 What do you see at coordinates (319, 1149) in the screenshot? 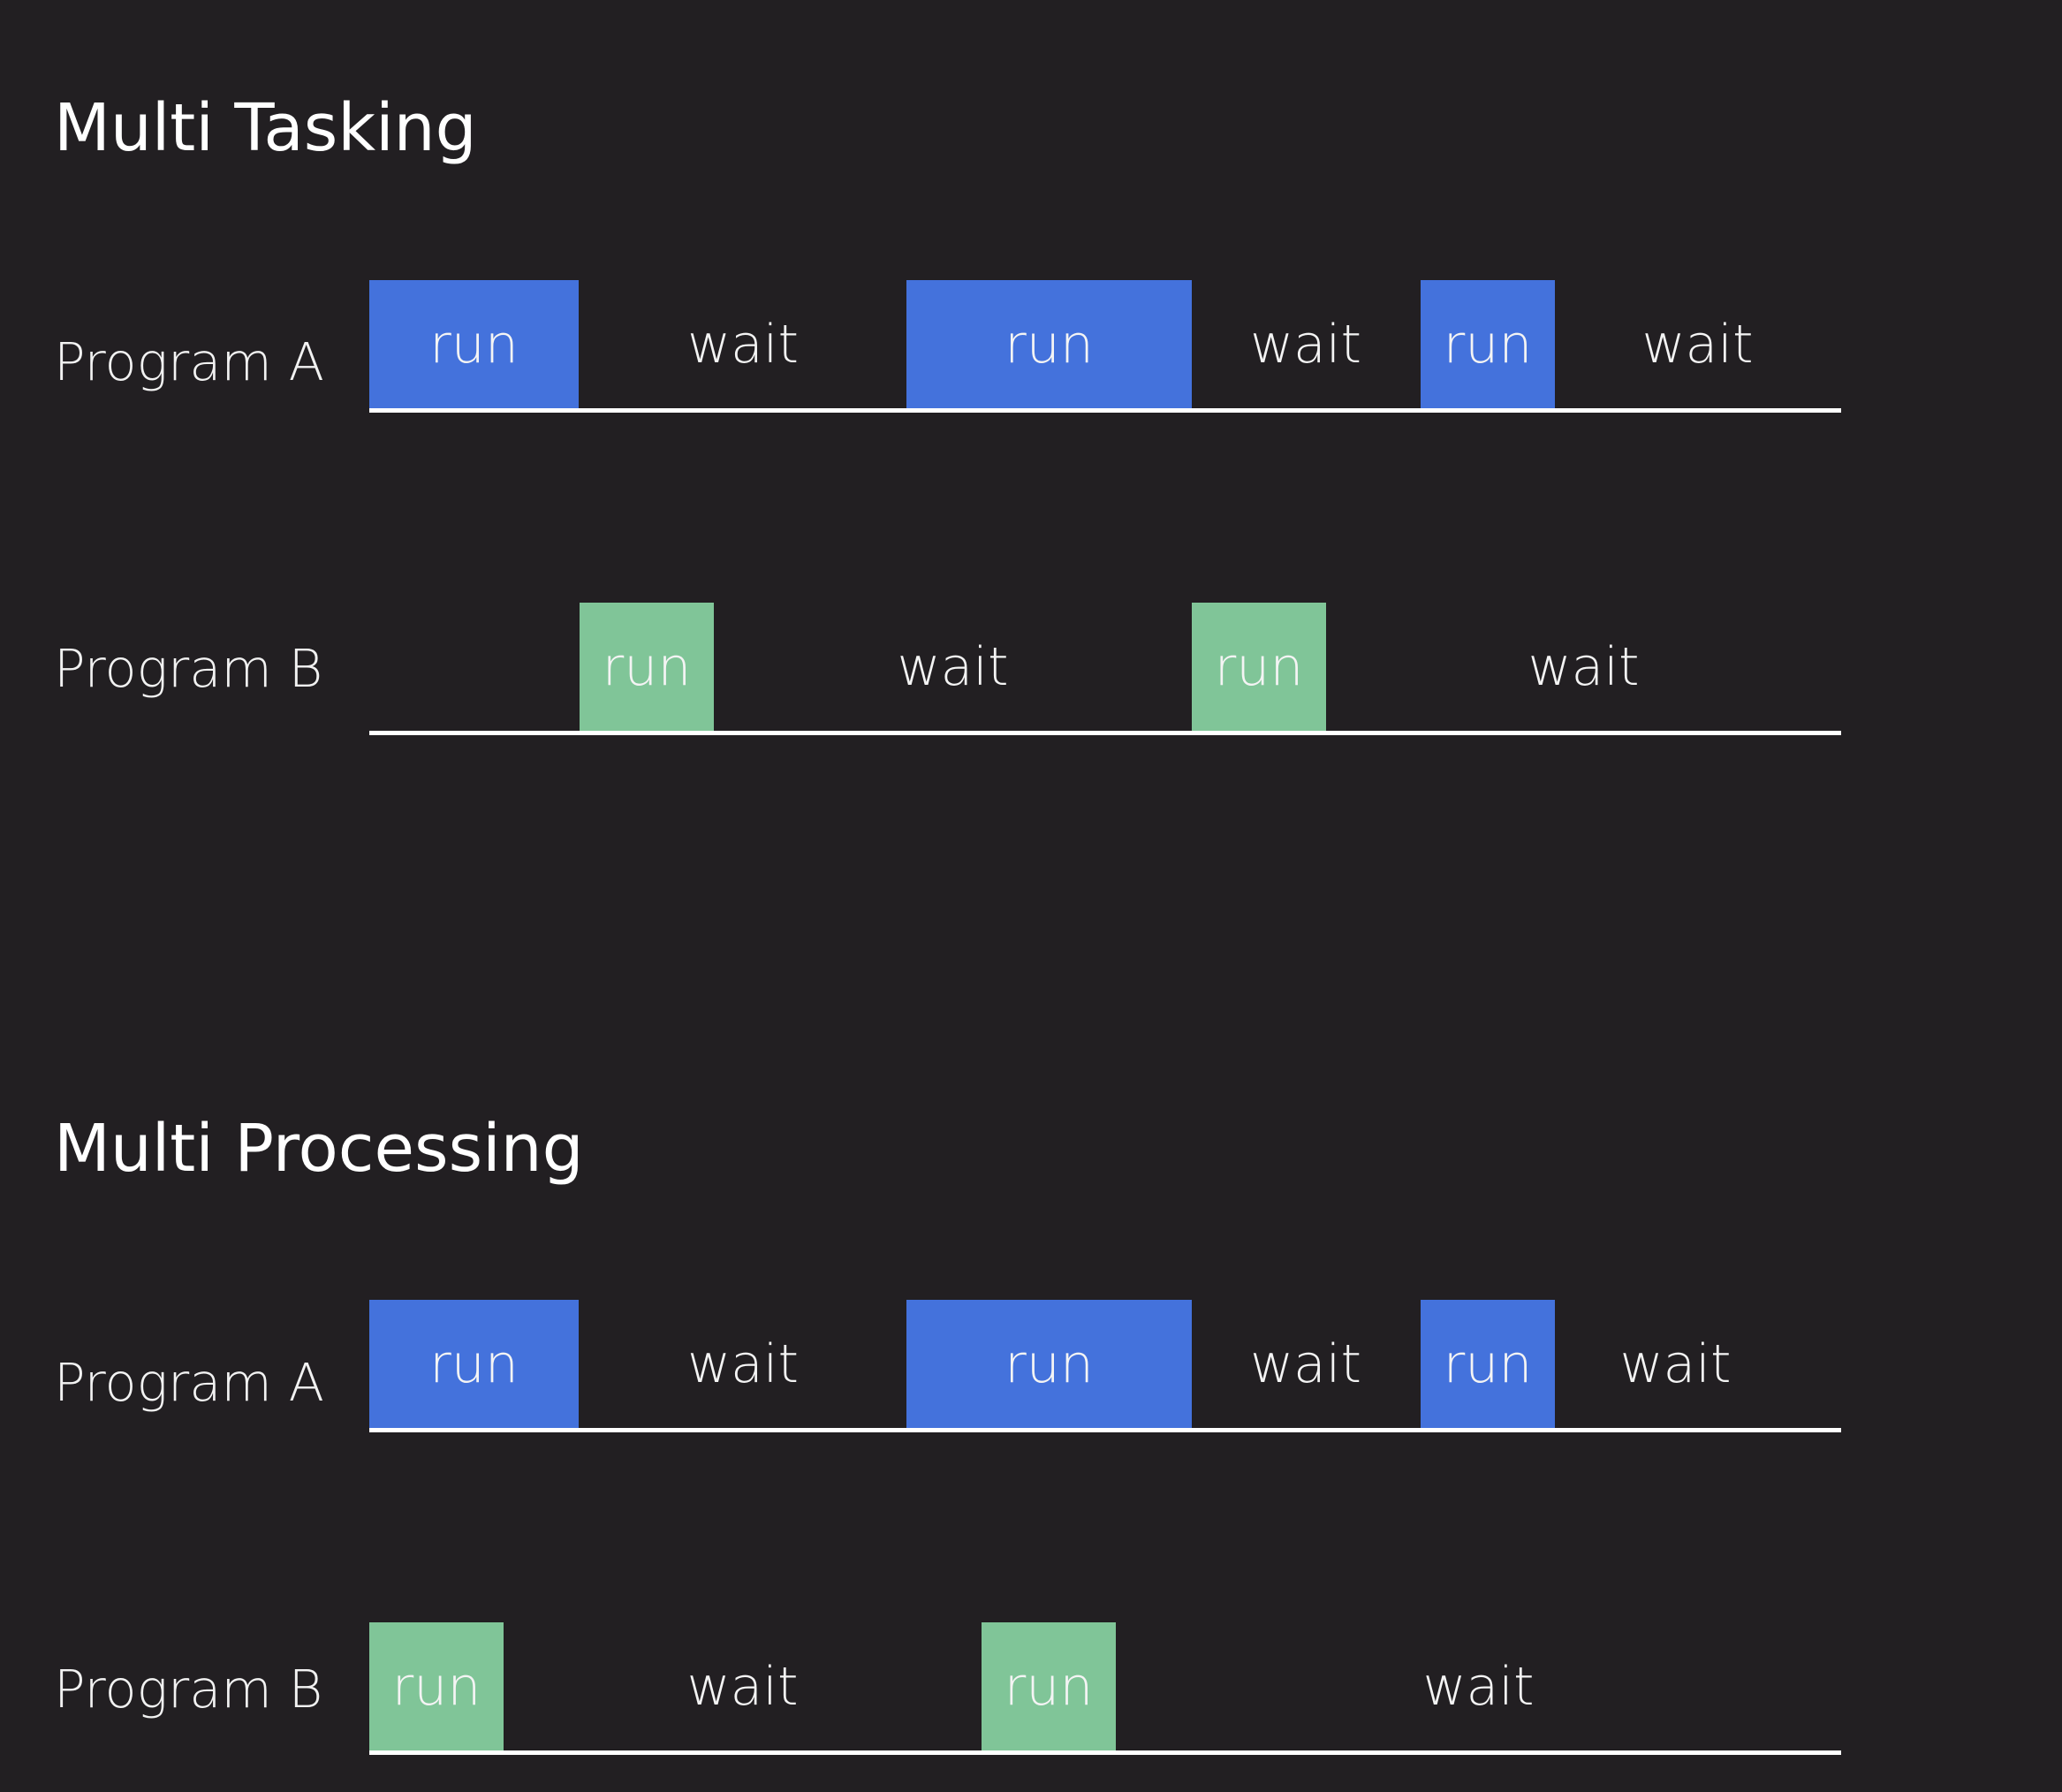
I see `section-title: Multi Processing` at bounding box center [319, 1149].